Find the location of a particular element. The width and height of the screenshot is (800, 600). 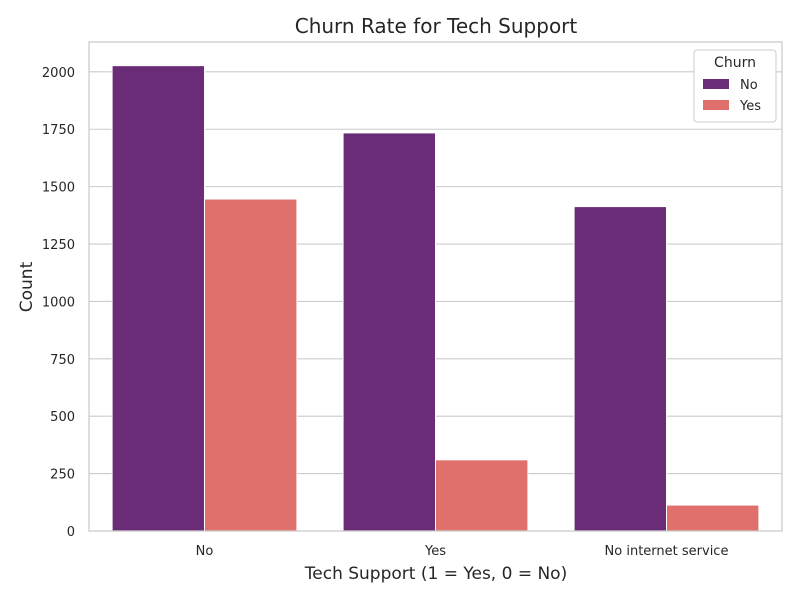

legend-title: Churn is located at coordinates (735, 63).